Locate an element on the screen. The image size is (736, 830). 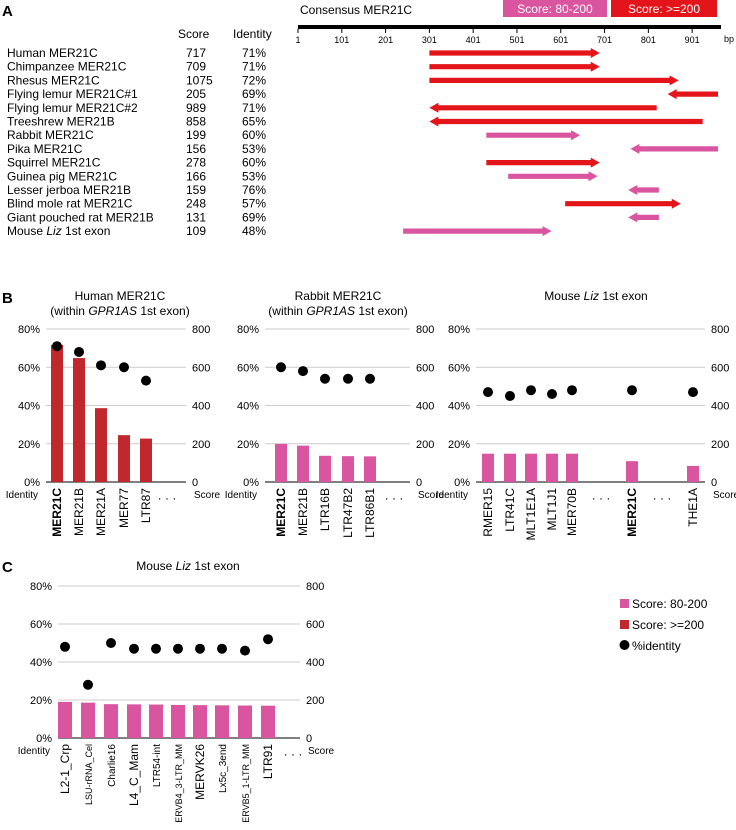
panel-a-letter: A is located at coordinates (7, 11).